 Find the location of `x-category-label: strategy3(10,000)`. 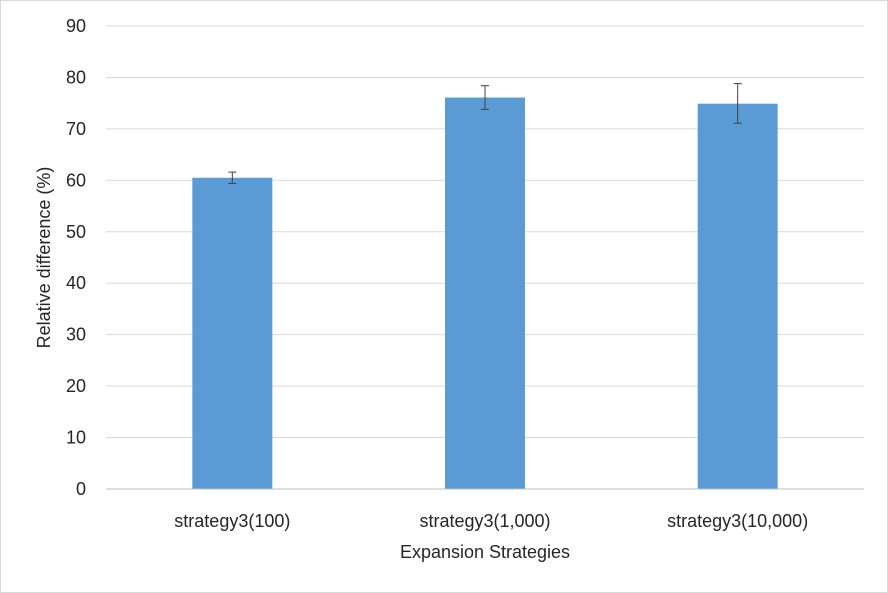

x-category-label: strategy3(10,000) is located at coordinates (737, 521).